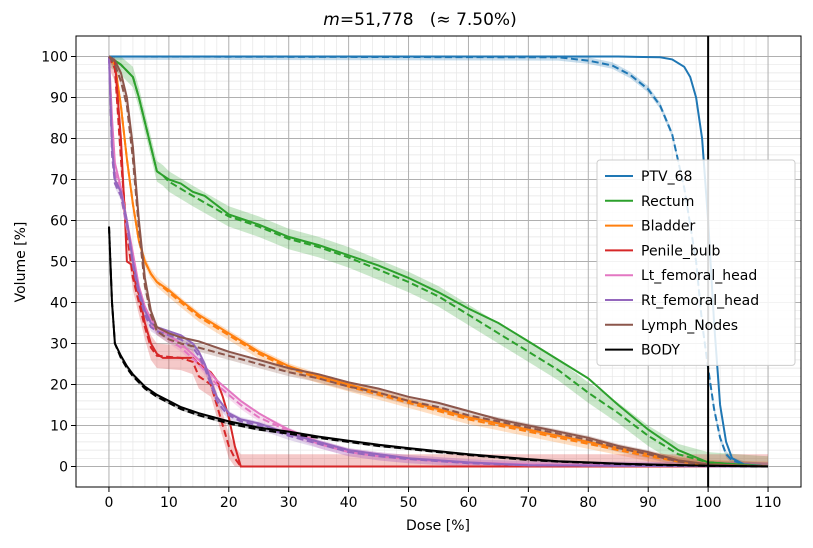  I want to click on y-axis-label: Volume [%], so click(21, 262).